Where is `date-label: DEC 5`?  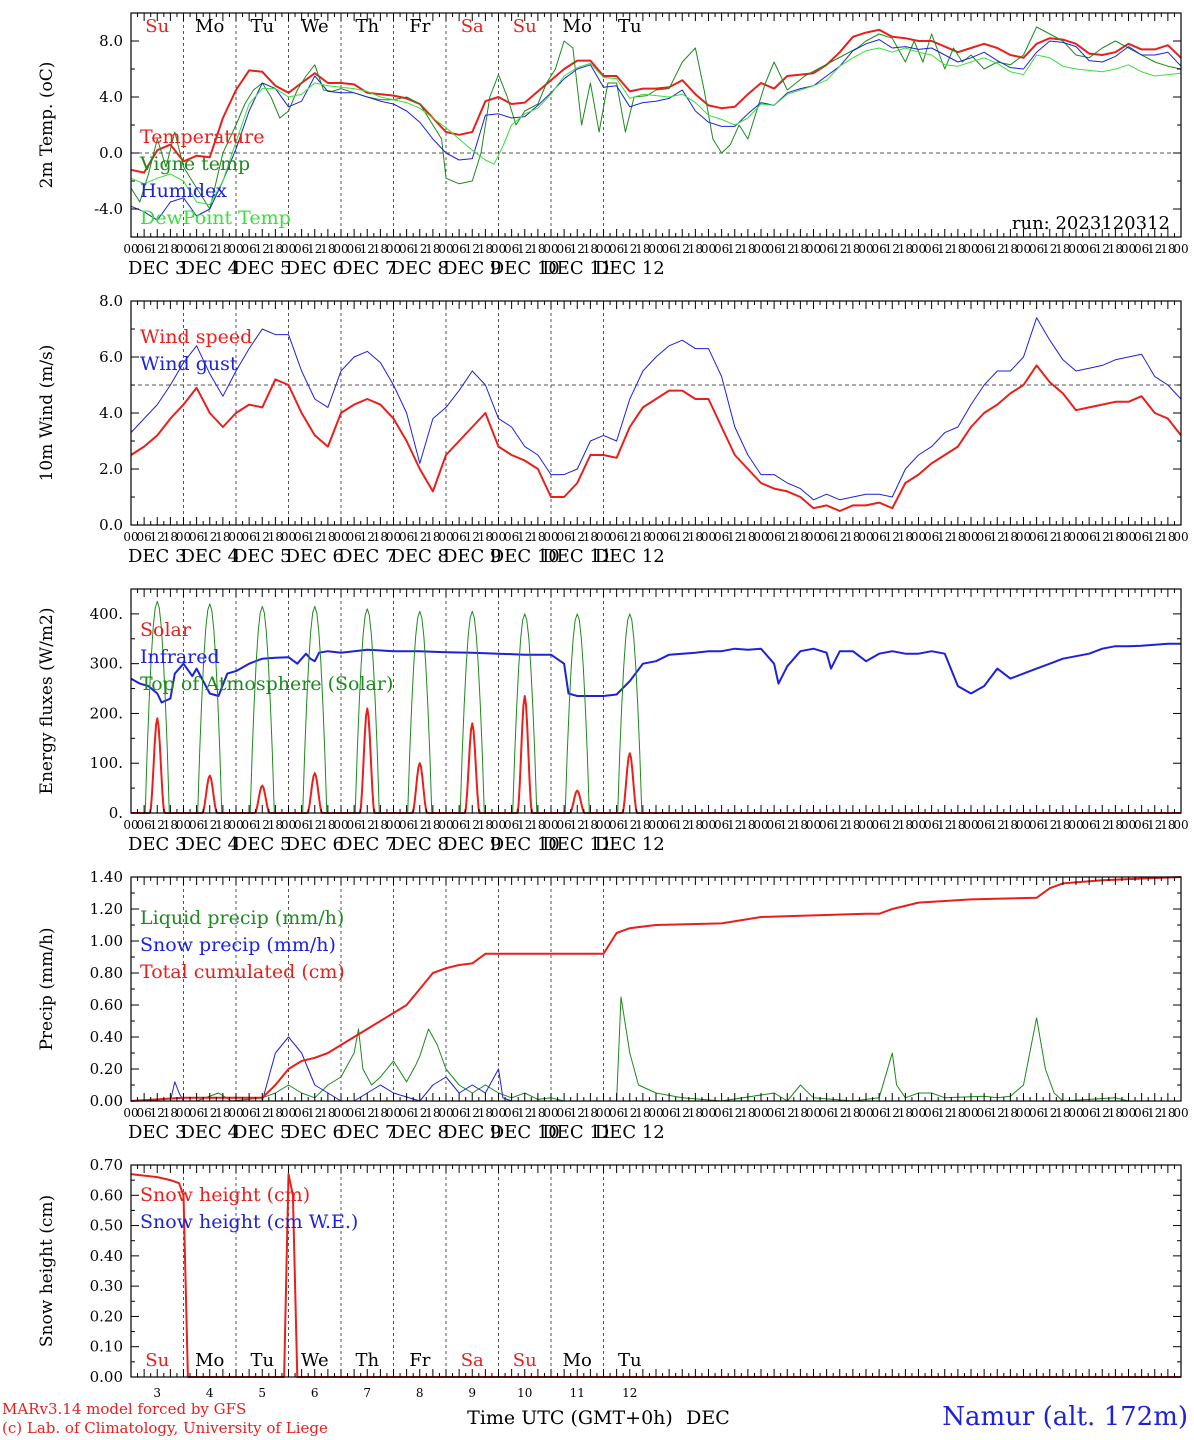 date-label: DEC 5 is located at coordinates (262, 268).